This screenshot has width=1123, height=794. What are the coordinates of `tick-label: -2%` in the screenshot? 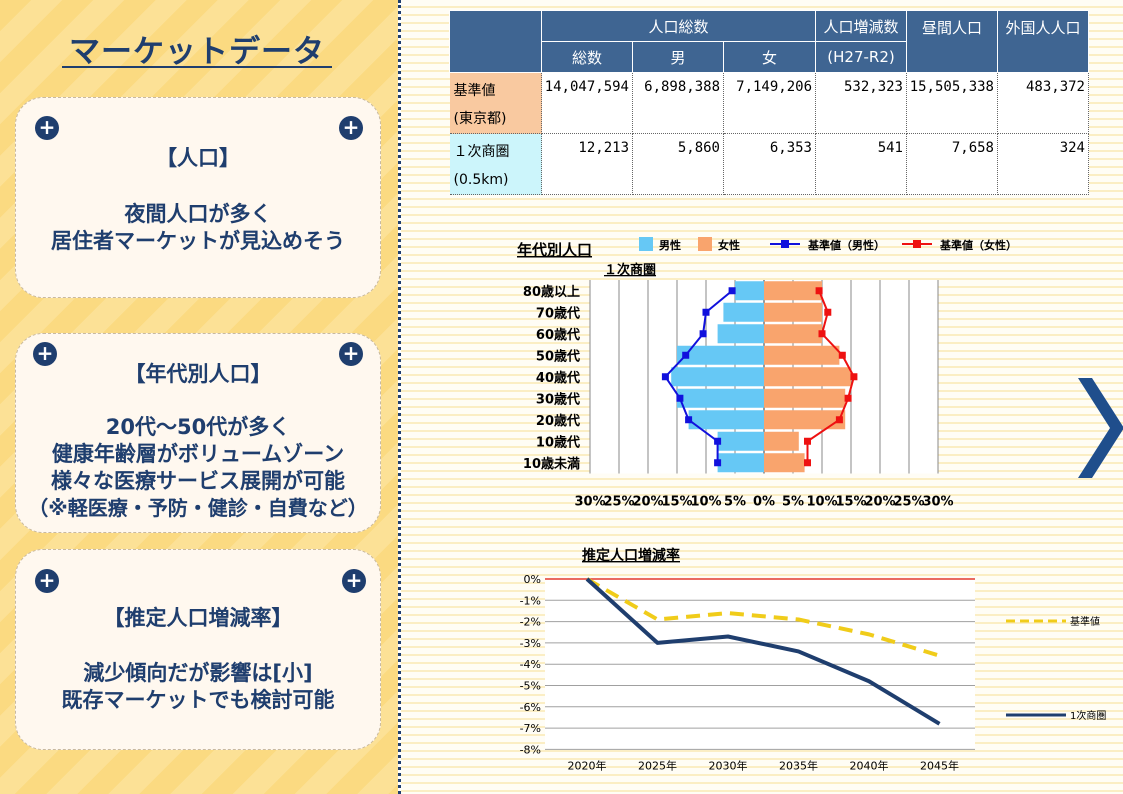 It's located at (530, 622).